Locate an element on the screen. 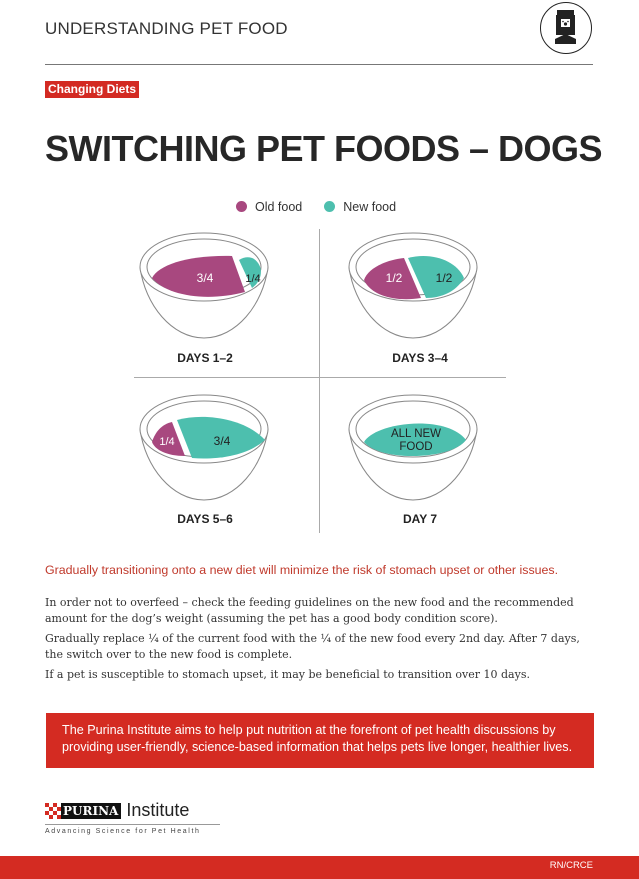 This screenshot has width=639, height=879. new-food-swatch is located at coordinates (330, 206).